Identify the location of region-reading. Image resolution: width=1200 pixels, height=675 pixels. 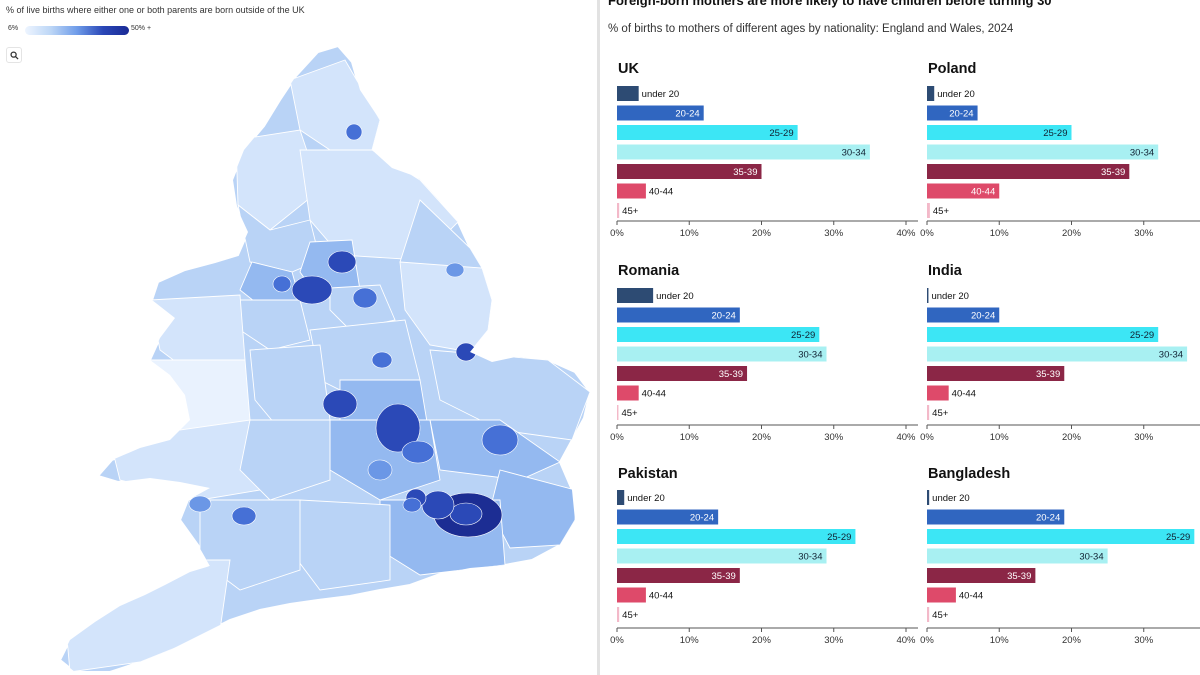
(412, 505).